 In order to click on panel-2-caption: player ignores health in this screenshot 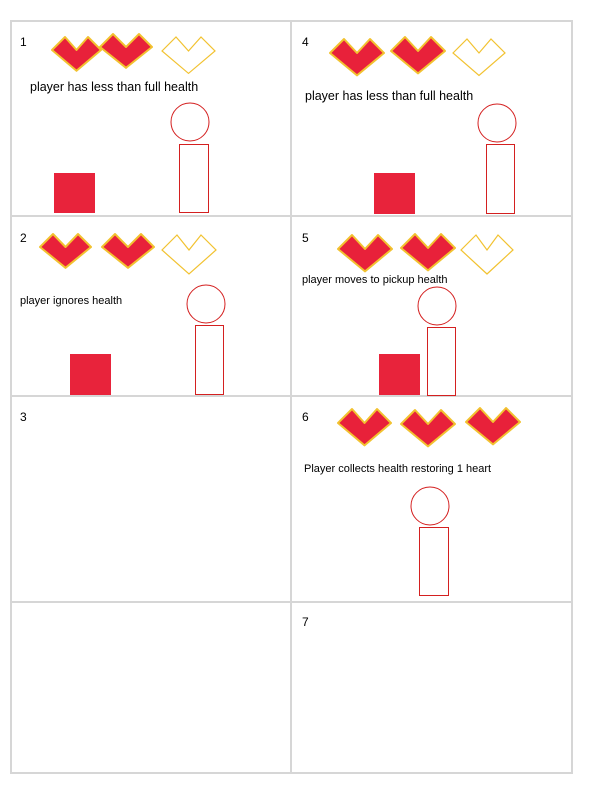, I will do `click(71, 301)`.